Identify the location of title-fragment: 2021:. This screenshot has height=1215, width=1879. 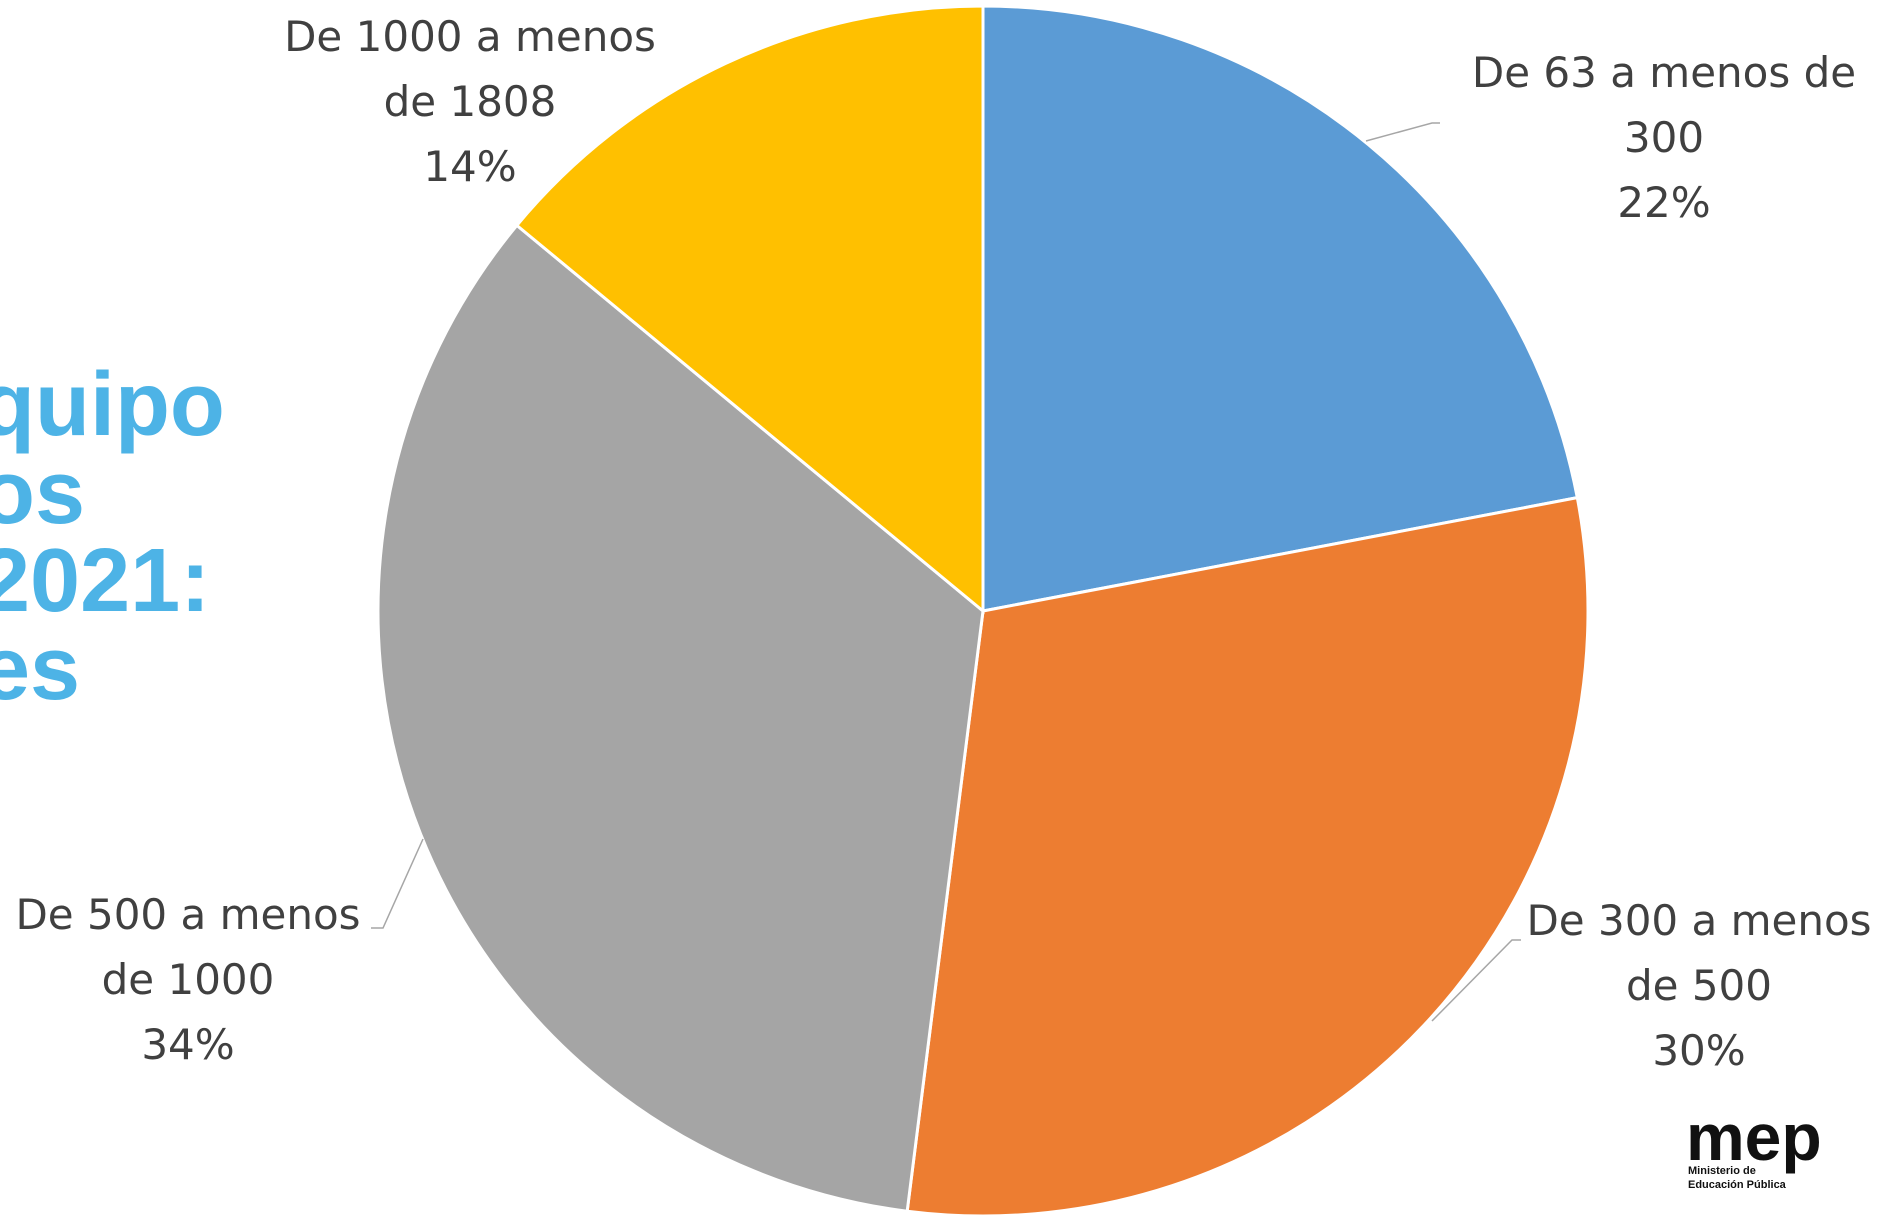
(105, 581).